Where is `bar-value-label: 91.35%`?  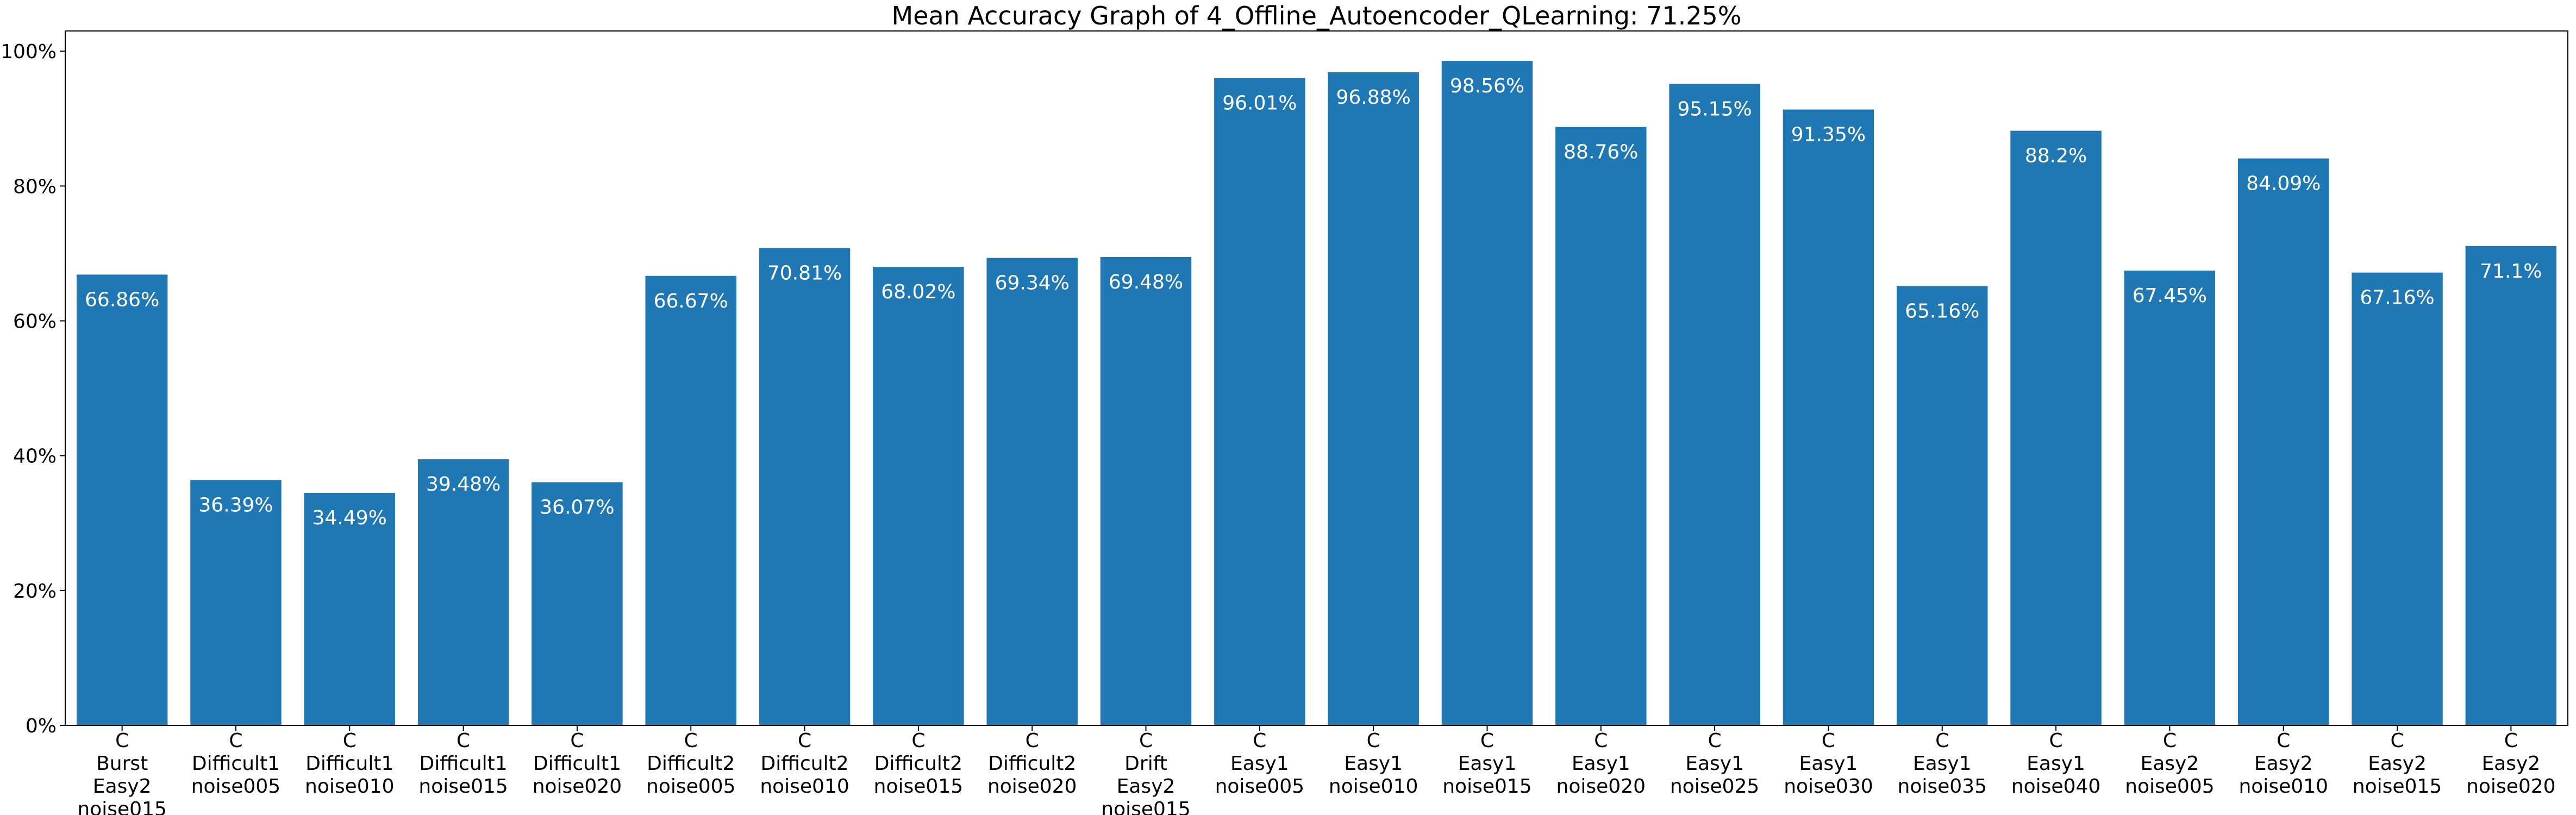 bar-value-label: 91.35% is located at coordinates (1828, 135).